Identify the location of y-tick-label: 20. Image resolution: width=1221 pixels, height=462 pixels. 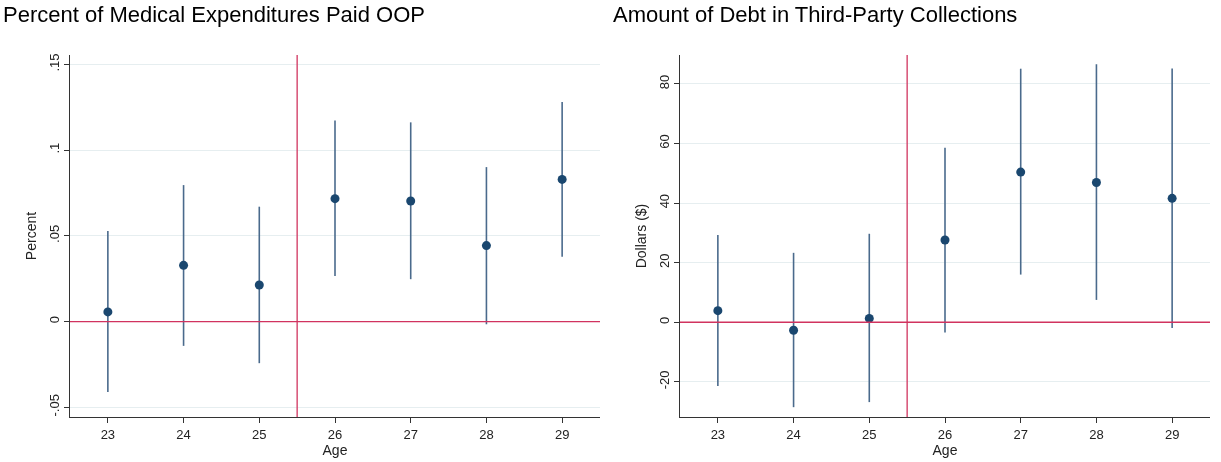
(664, 260).